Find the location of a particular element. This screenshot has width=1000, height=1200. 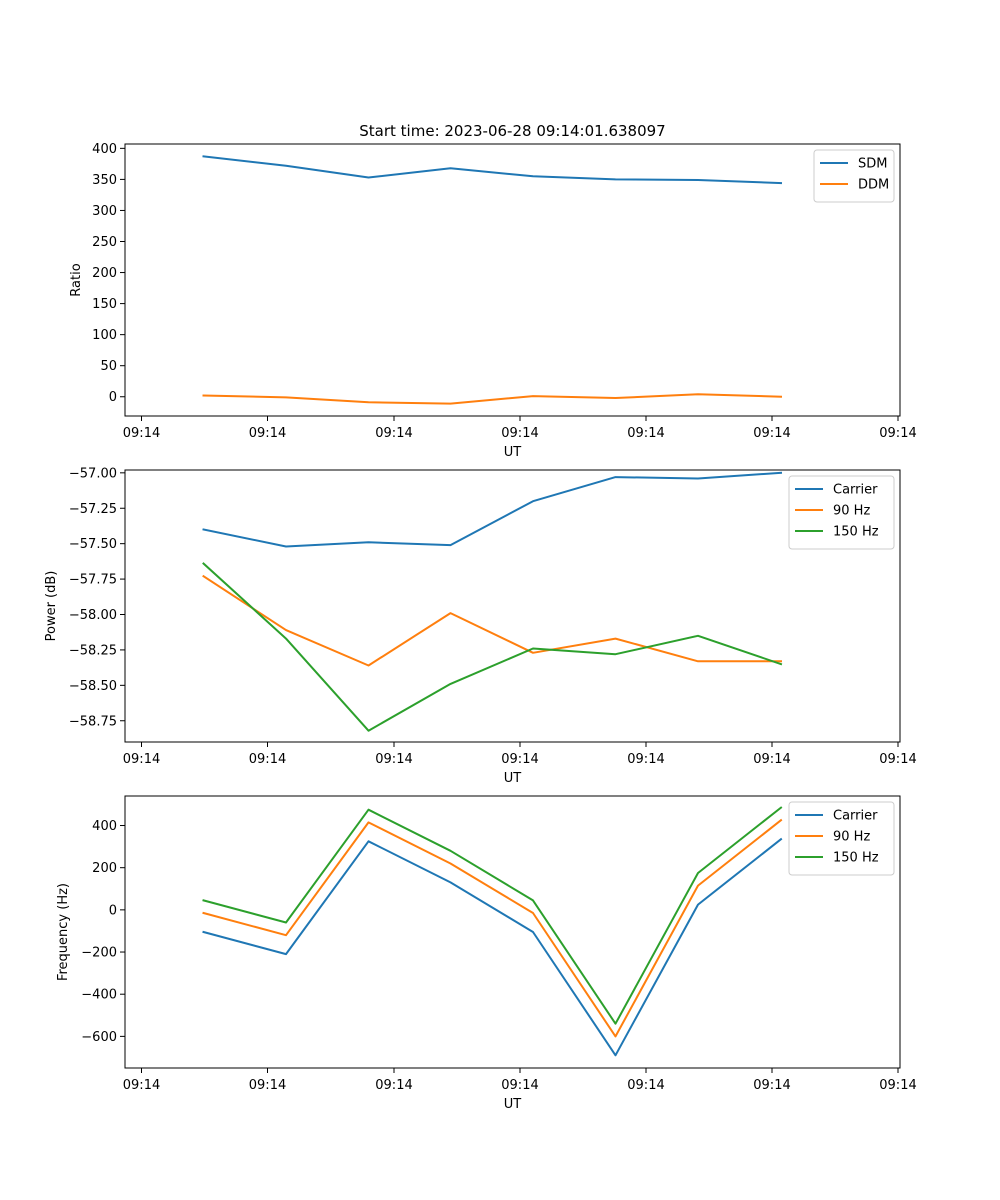

legend-label: SDM is located at coordinates (872, 164).